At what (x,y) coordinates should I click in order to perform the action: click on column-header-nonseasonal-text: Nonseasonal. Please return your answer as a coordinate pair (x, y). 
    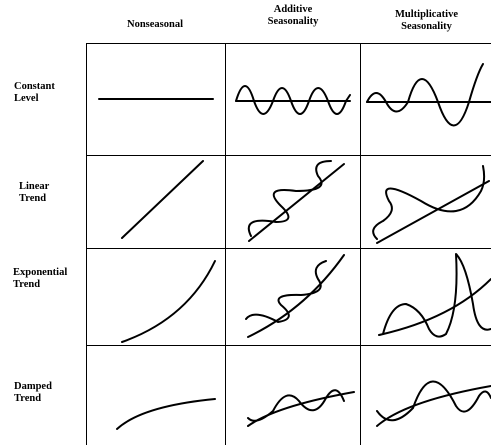
    Looking at the image, I should click on (154, 24).